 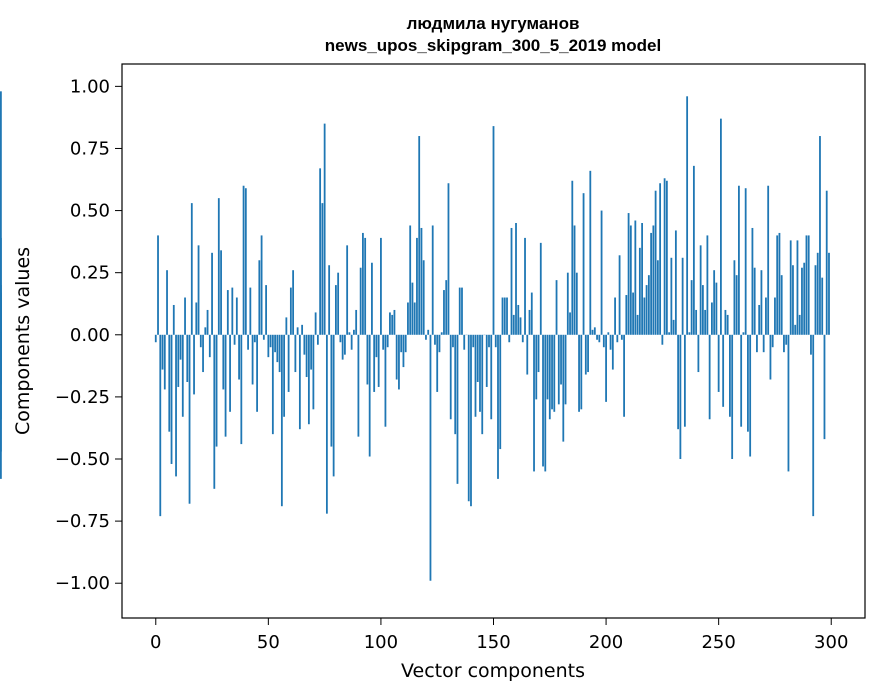 What do you see at coordinates (499, 635) in the screenshot?
I see `x-axis-ticks: 0 50 100 150 200 250 300` at bounding box center [499, 635].